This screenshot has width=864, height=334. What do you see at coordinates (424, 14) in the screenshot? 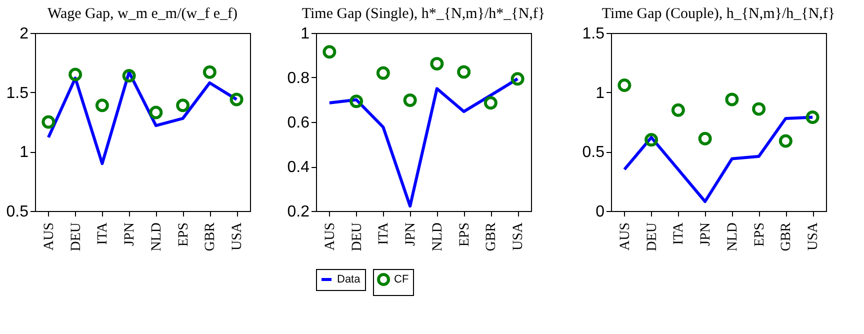
I see `chart-title: Time Gap (Single), h*_{N,m}/h*_{N,f}` at bounding box center [424, 14].